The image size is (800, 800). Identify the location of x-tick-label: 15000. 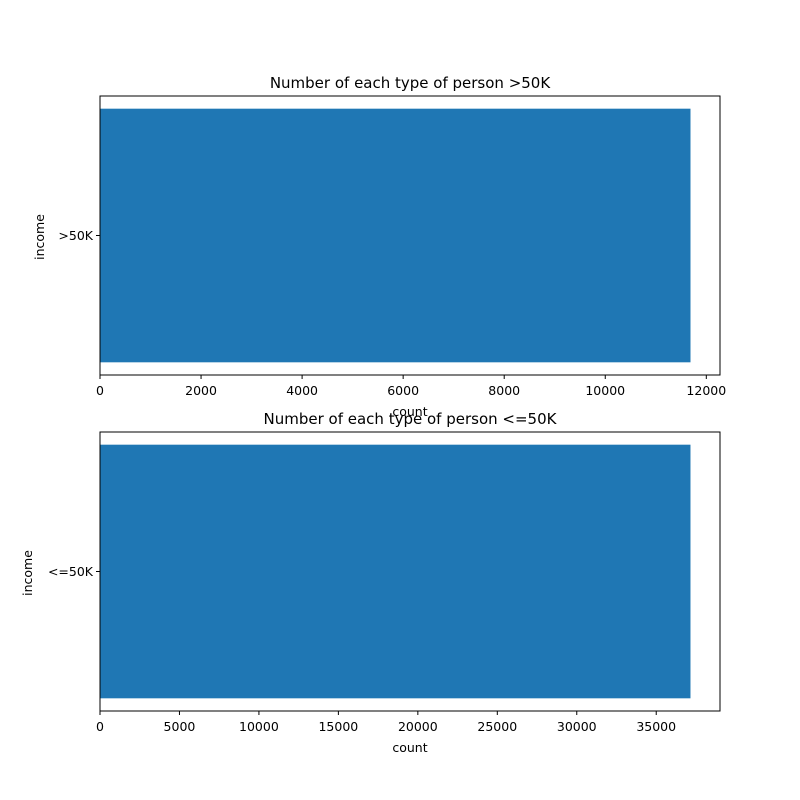
(338, 726).